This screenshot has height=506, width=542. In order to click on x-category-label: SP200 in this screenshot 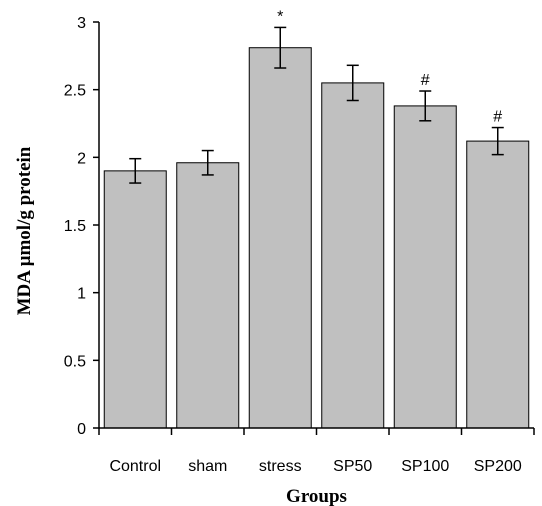, I will do `click(498, 466)`.